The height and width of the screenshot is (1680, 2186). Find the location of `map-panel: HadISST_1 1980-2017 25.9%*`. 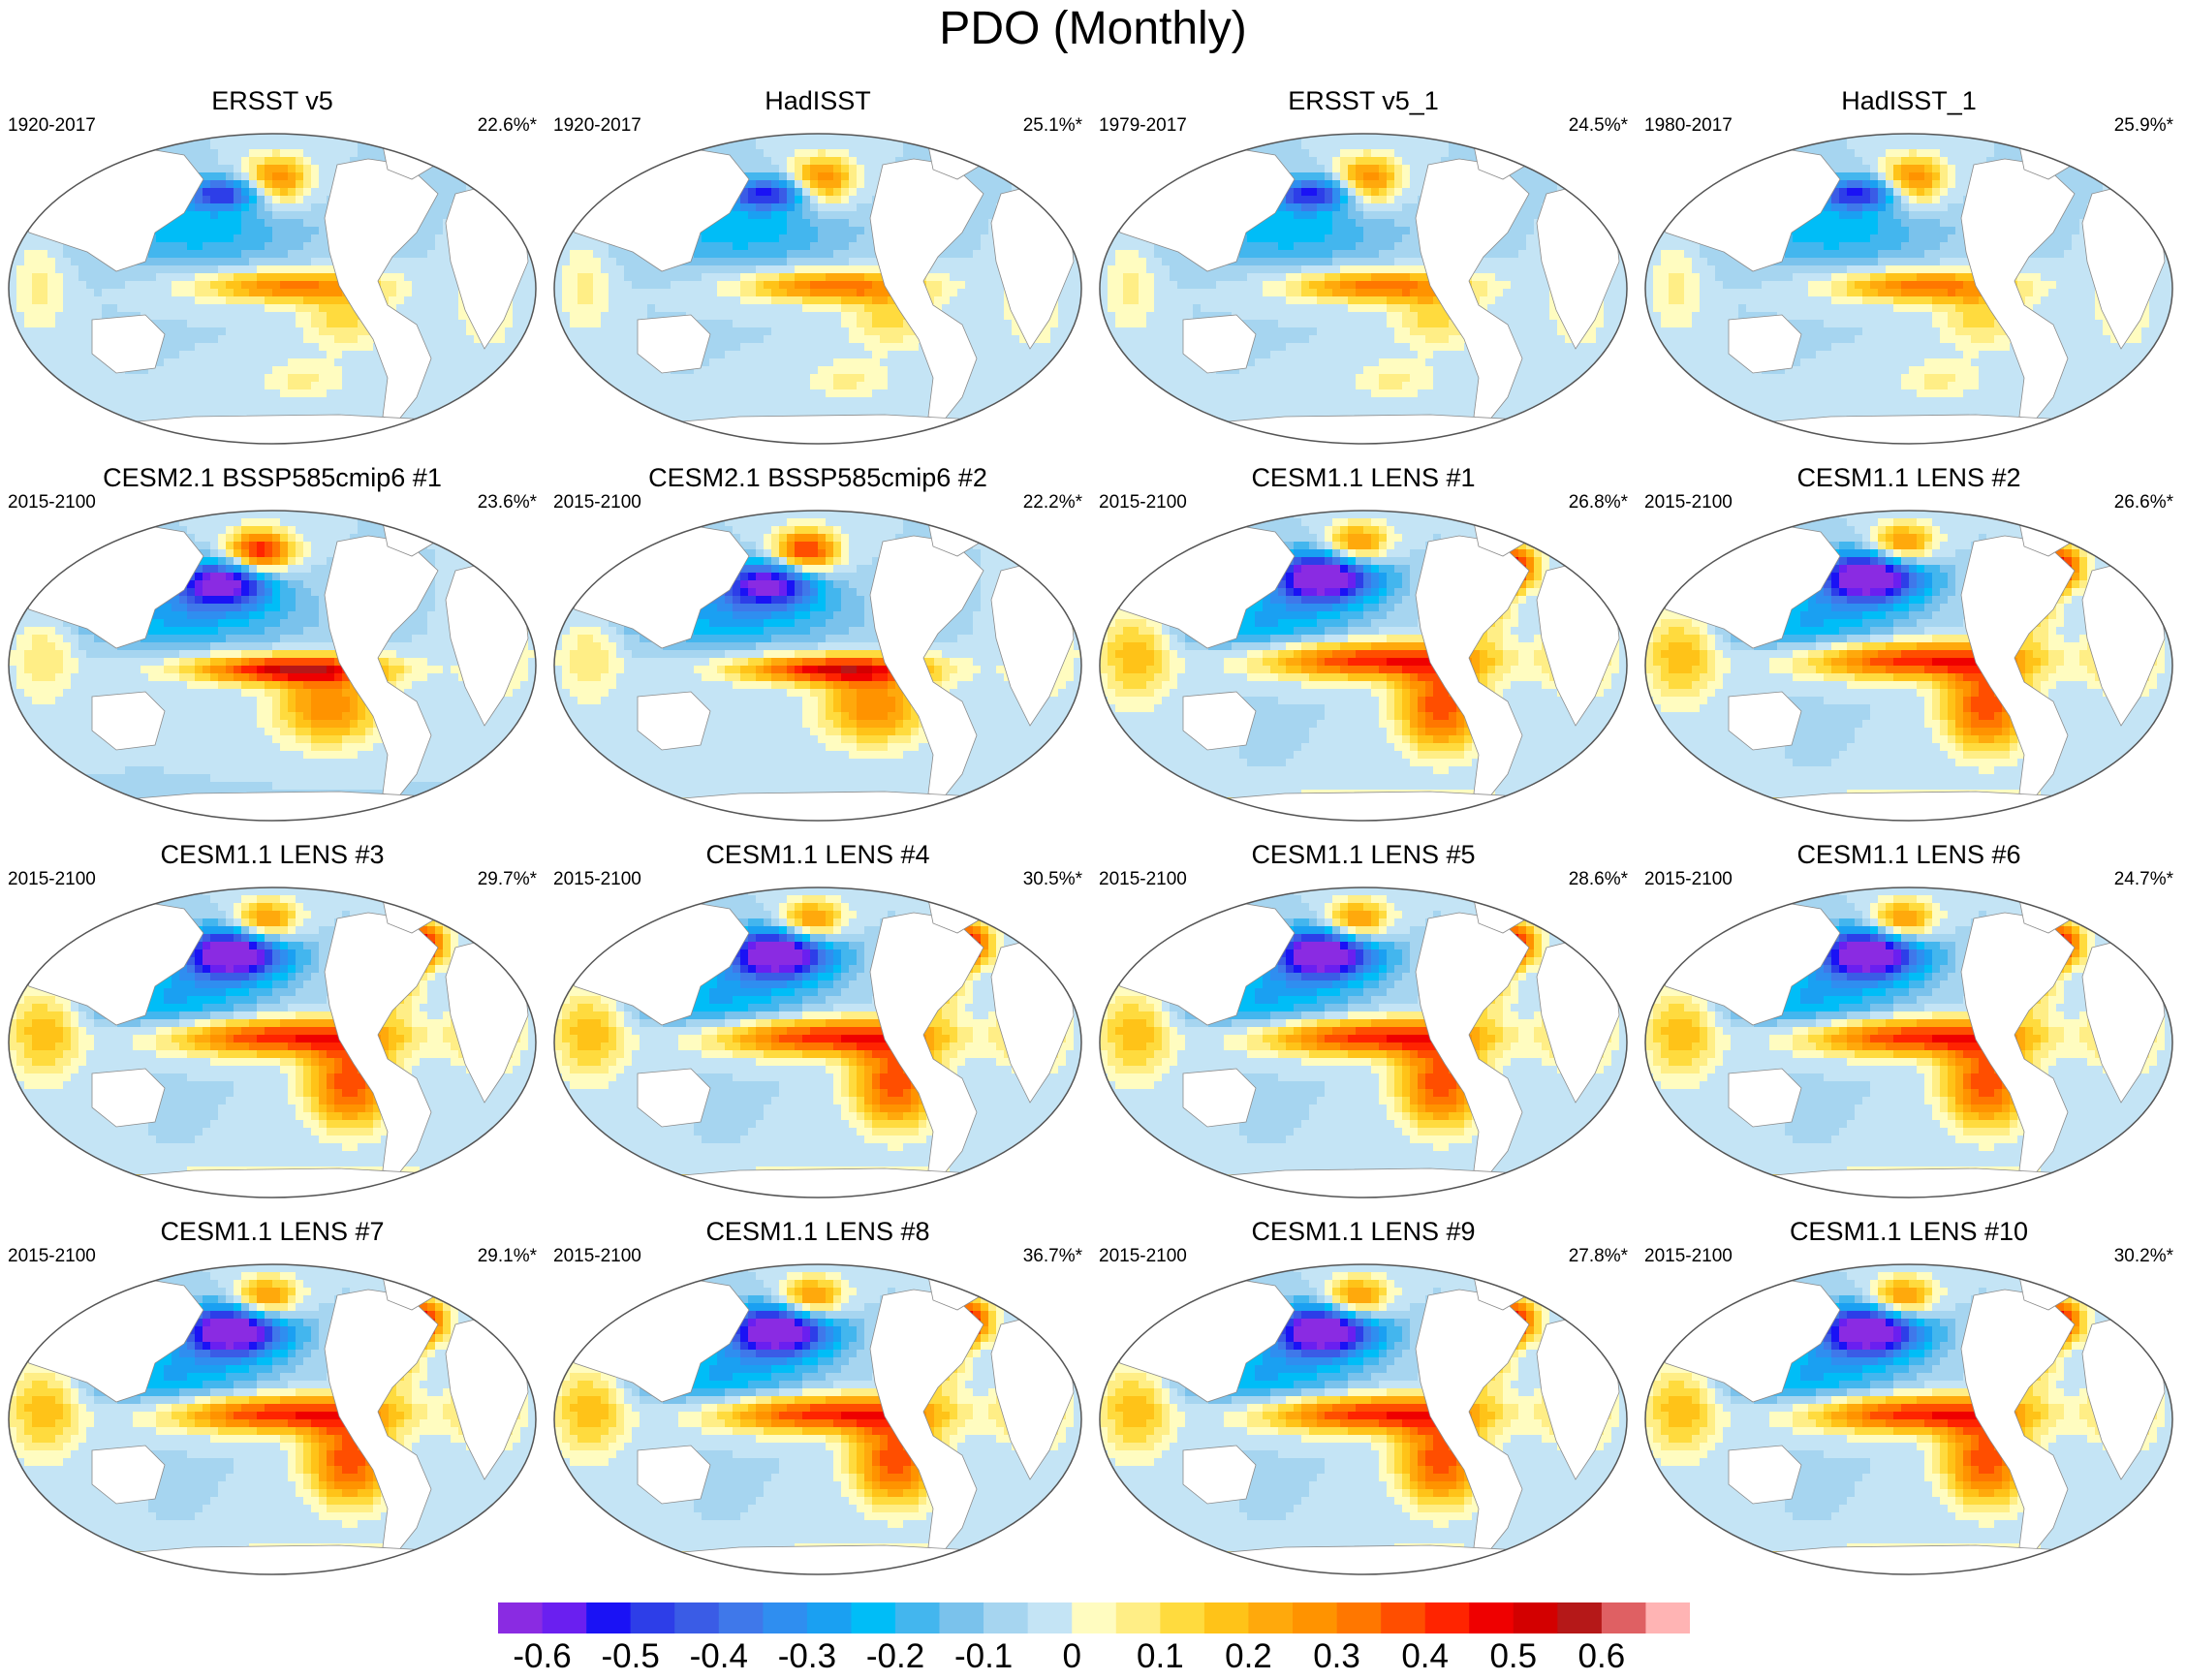

map-panel: HadISST_1 1980-2017 25.9%* is located at coordinates (1909, 277).